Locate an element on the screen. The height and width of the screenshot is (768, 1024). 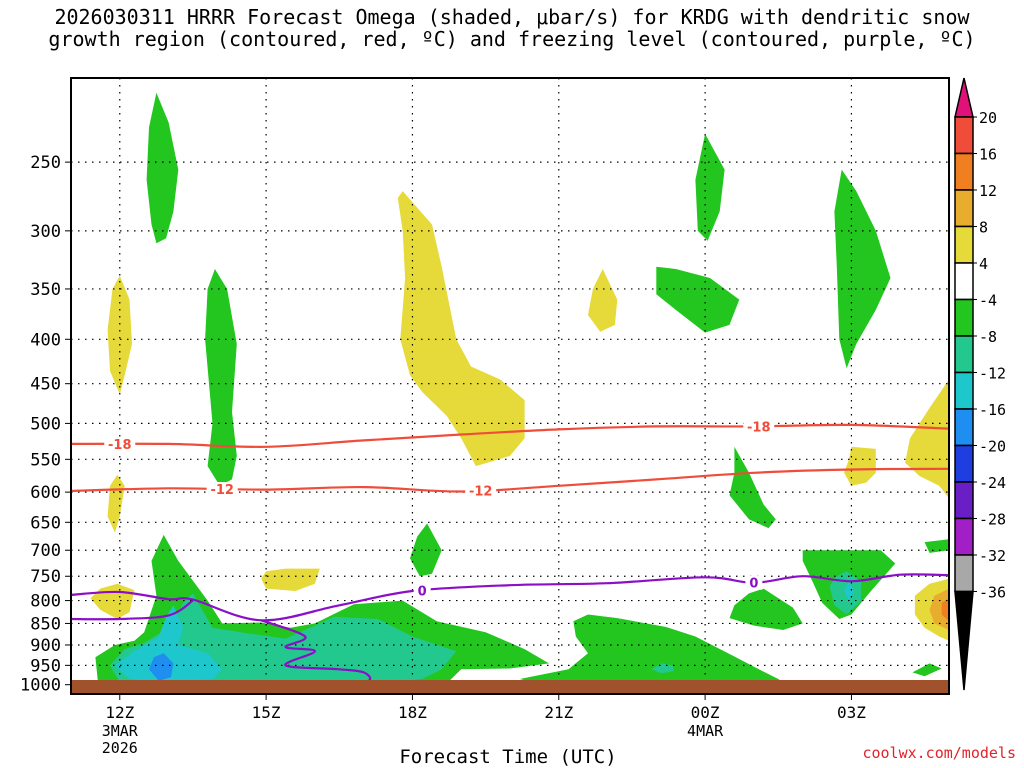
y-tick-label-450: 450 is located at coordinates (45, 385).